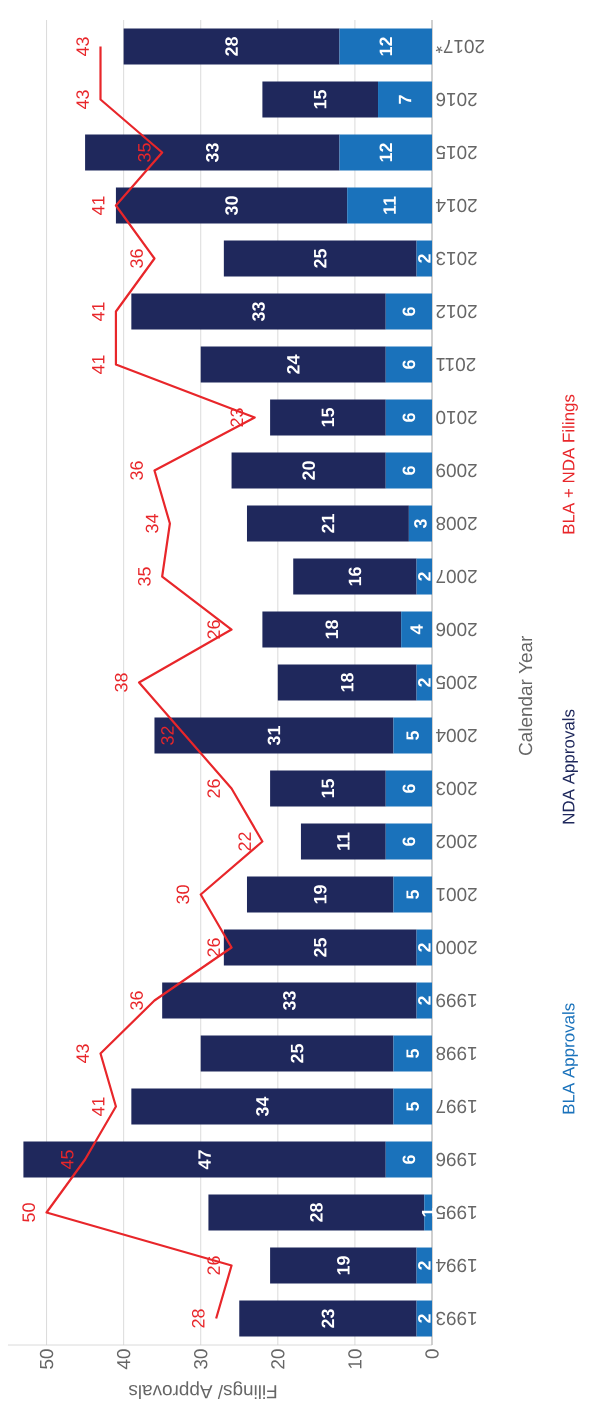 The image size is (594, 1407). Describe the element at coordinates (456, 576) in the screenshot. I see `y-tick-label: 2007` at that location.